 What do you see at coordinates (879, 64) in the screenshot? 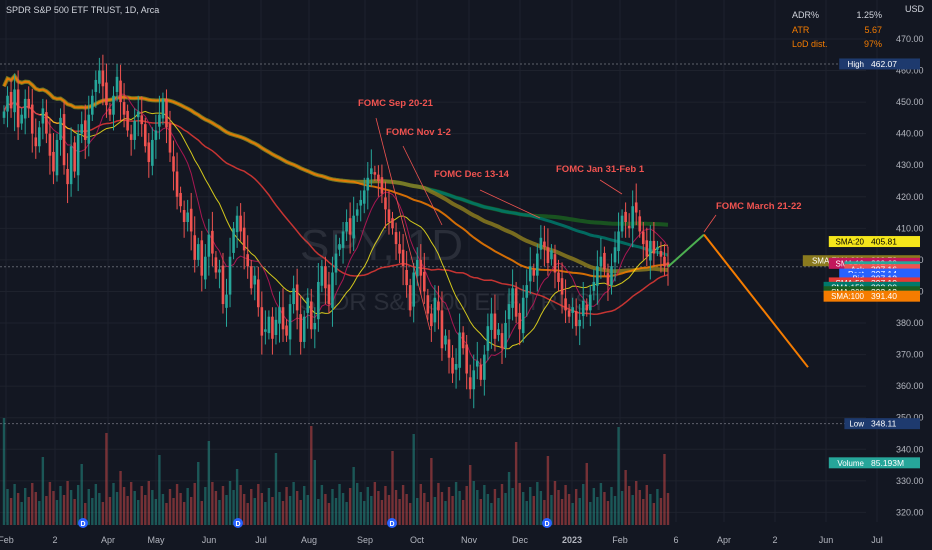
I see `price-tag-high: High 462.07` at bounding box center [879, 64].